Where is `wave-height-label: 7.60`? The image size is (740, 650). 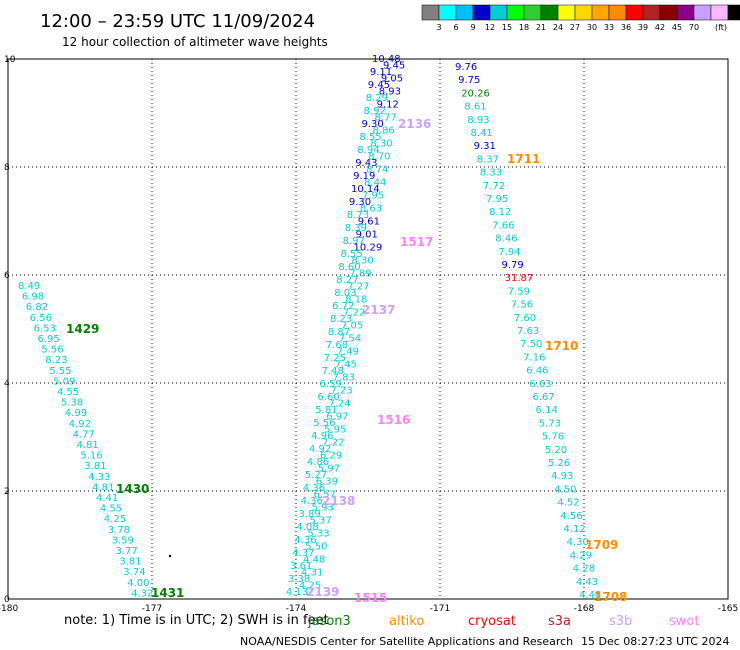 wave-height-label: 7.60 is located at coordinates (525, 318).